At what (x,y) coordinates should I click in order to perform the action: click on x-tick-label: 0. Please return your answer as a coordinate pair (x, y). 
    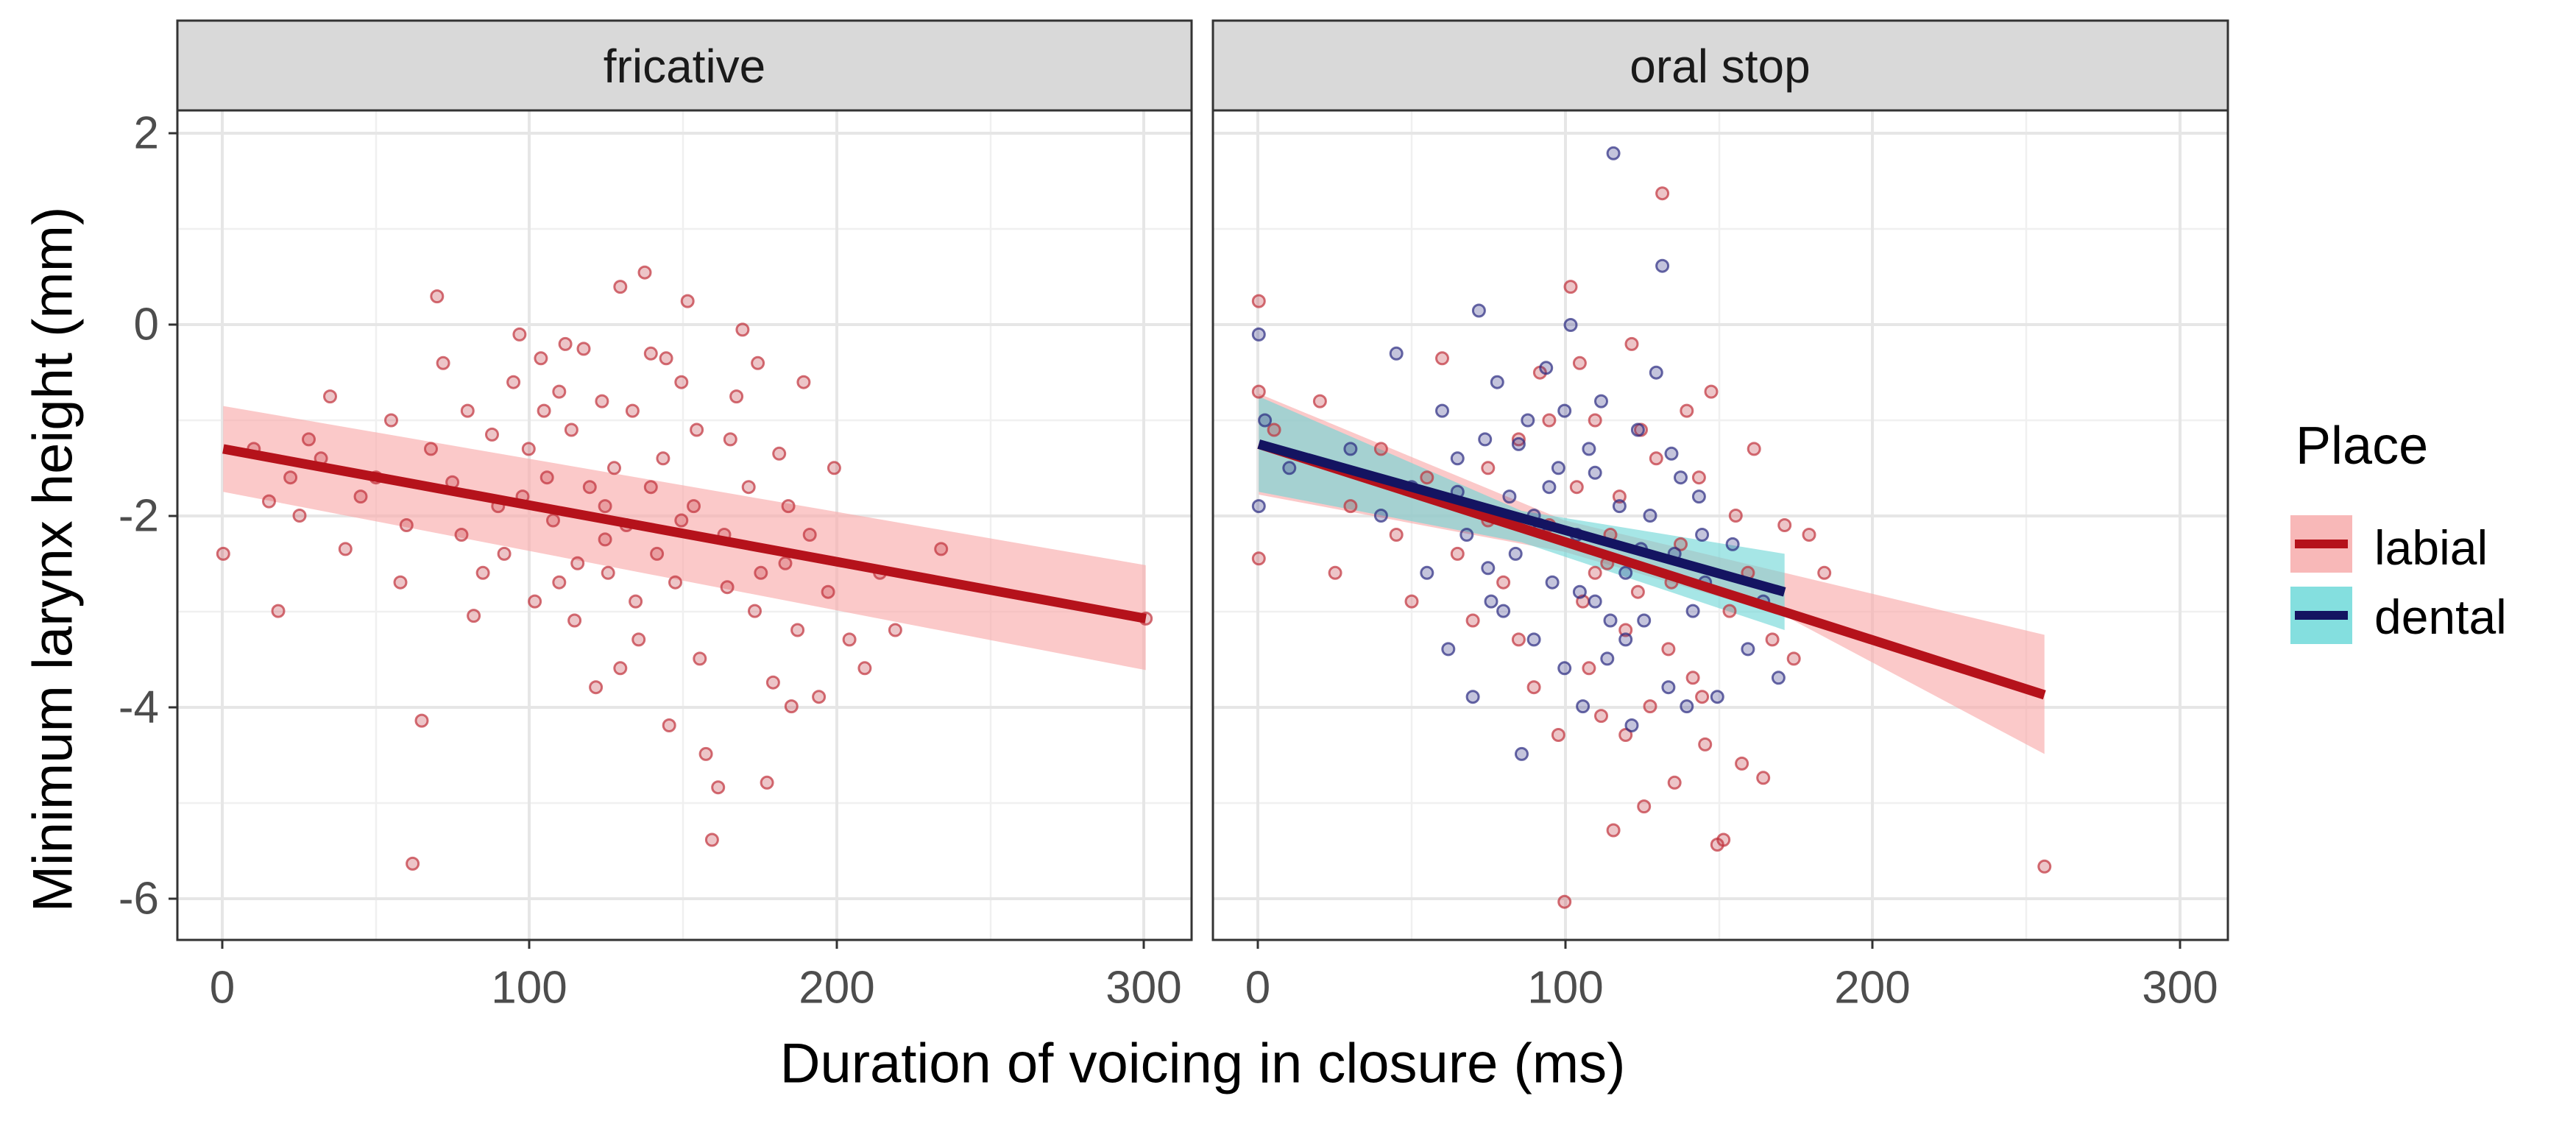
    Looking at the image, I should click on (223, 988).